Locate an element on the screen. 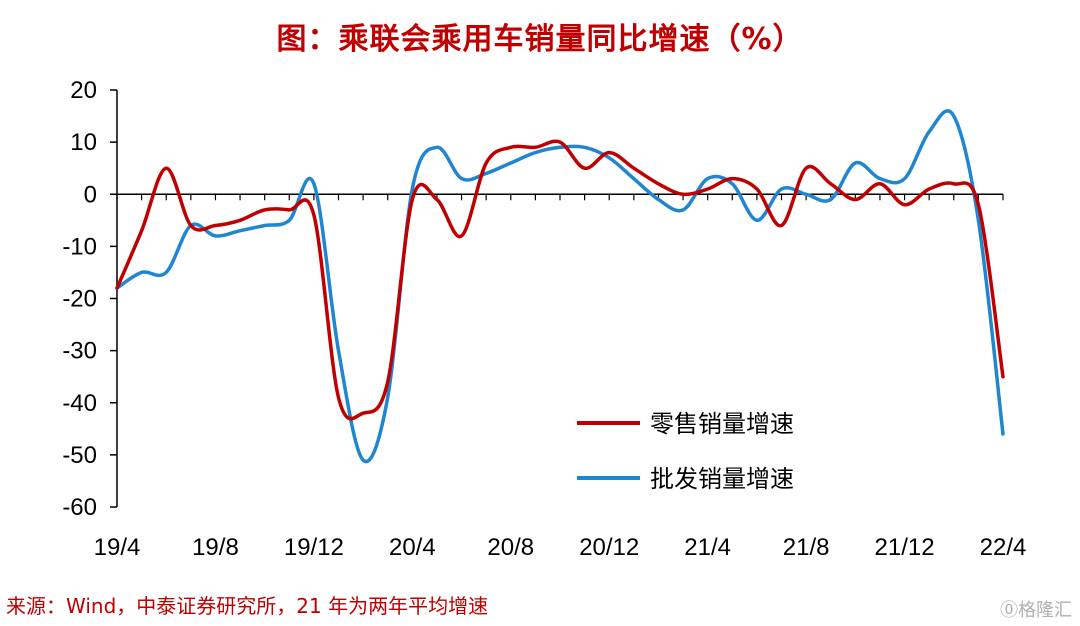 This screenshot has width=1080, height=626. y-tick-label: -10 is located at coordinates (79, 246).